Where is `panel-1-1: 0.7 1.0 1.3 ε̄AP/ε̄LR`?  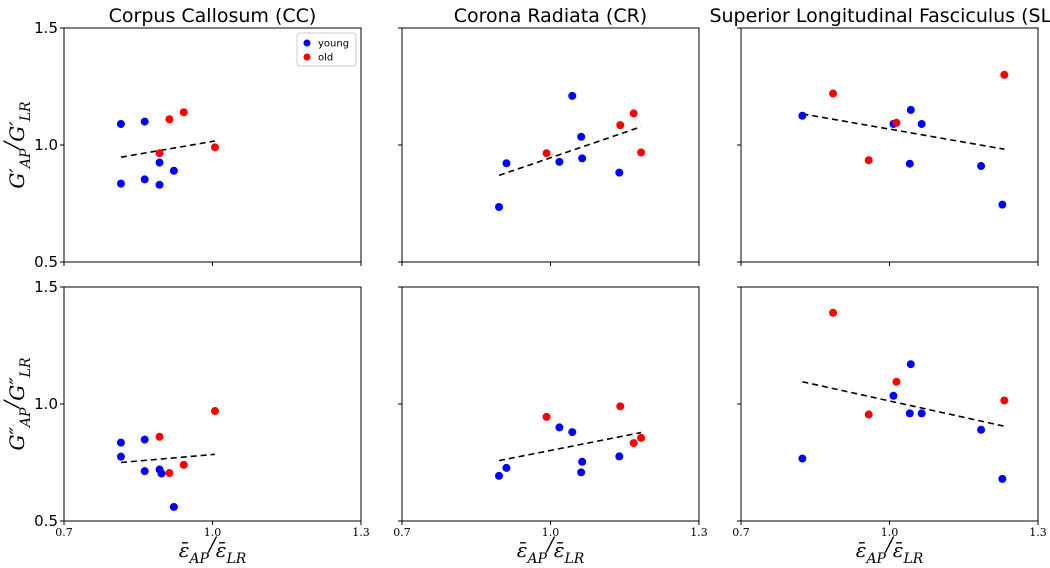 panel-1-1: 0.7 1.0 1.3 ε̄AP/ε̄LR is located at coordinates (550, 426).